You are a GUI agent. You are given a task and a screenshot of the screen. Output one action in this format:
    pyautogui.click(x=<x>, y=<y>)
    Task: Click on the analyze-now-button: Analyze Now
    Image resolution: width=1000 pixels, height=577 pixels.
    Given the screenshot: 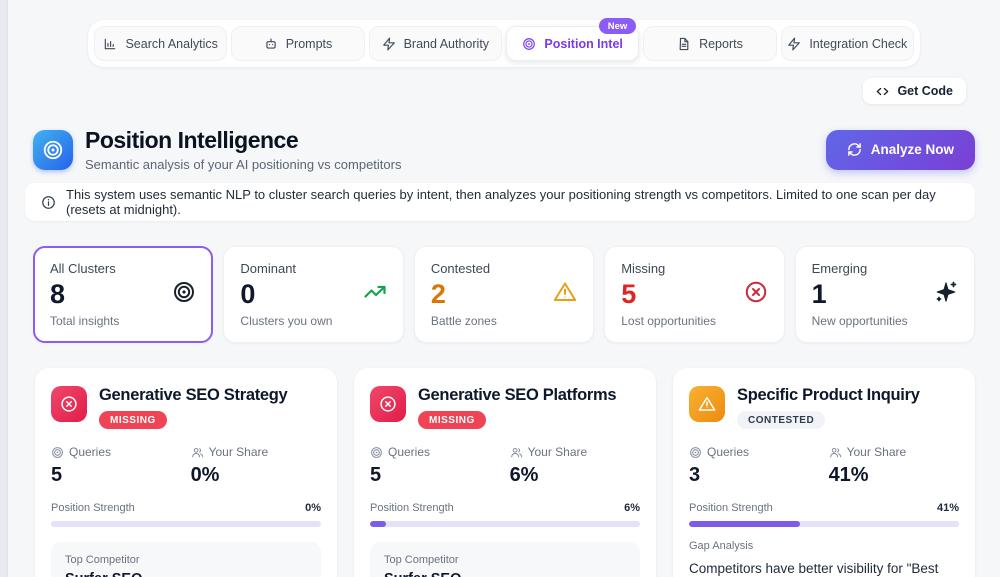 What is the action you would take?
    pyautogui.click(x=900, y=149)
    